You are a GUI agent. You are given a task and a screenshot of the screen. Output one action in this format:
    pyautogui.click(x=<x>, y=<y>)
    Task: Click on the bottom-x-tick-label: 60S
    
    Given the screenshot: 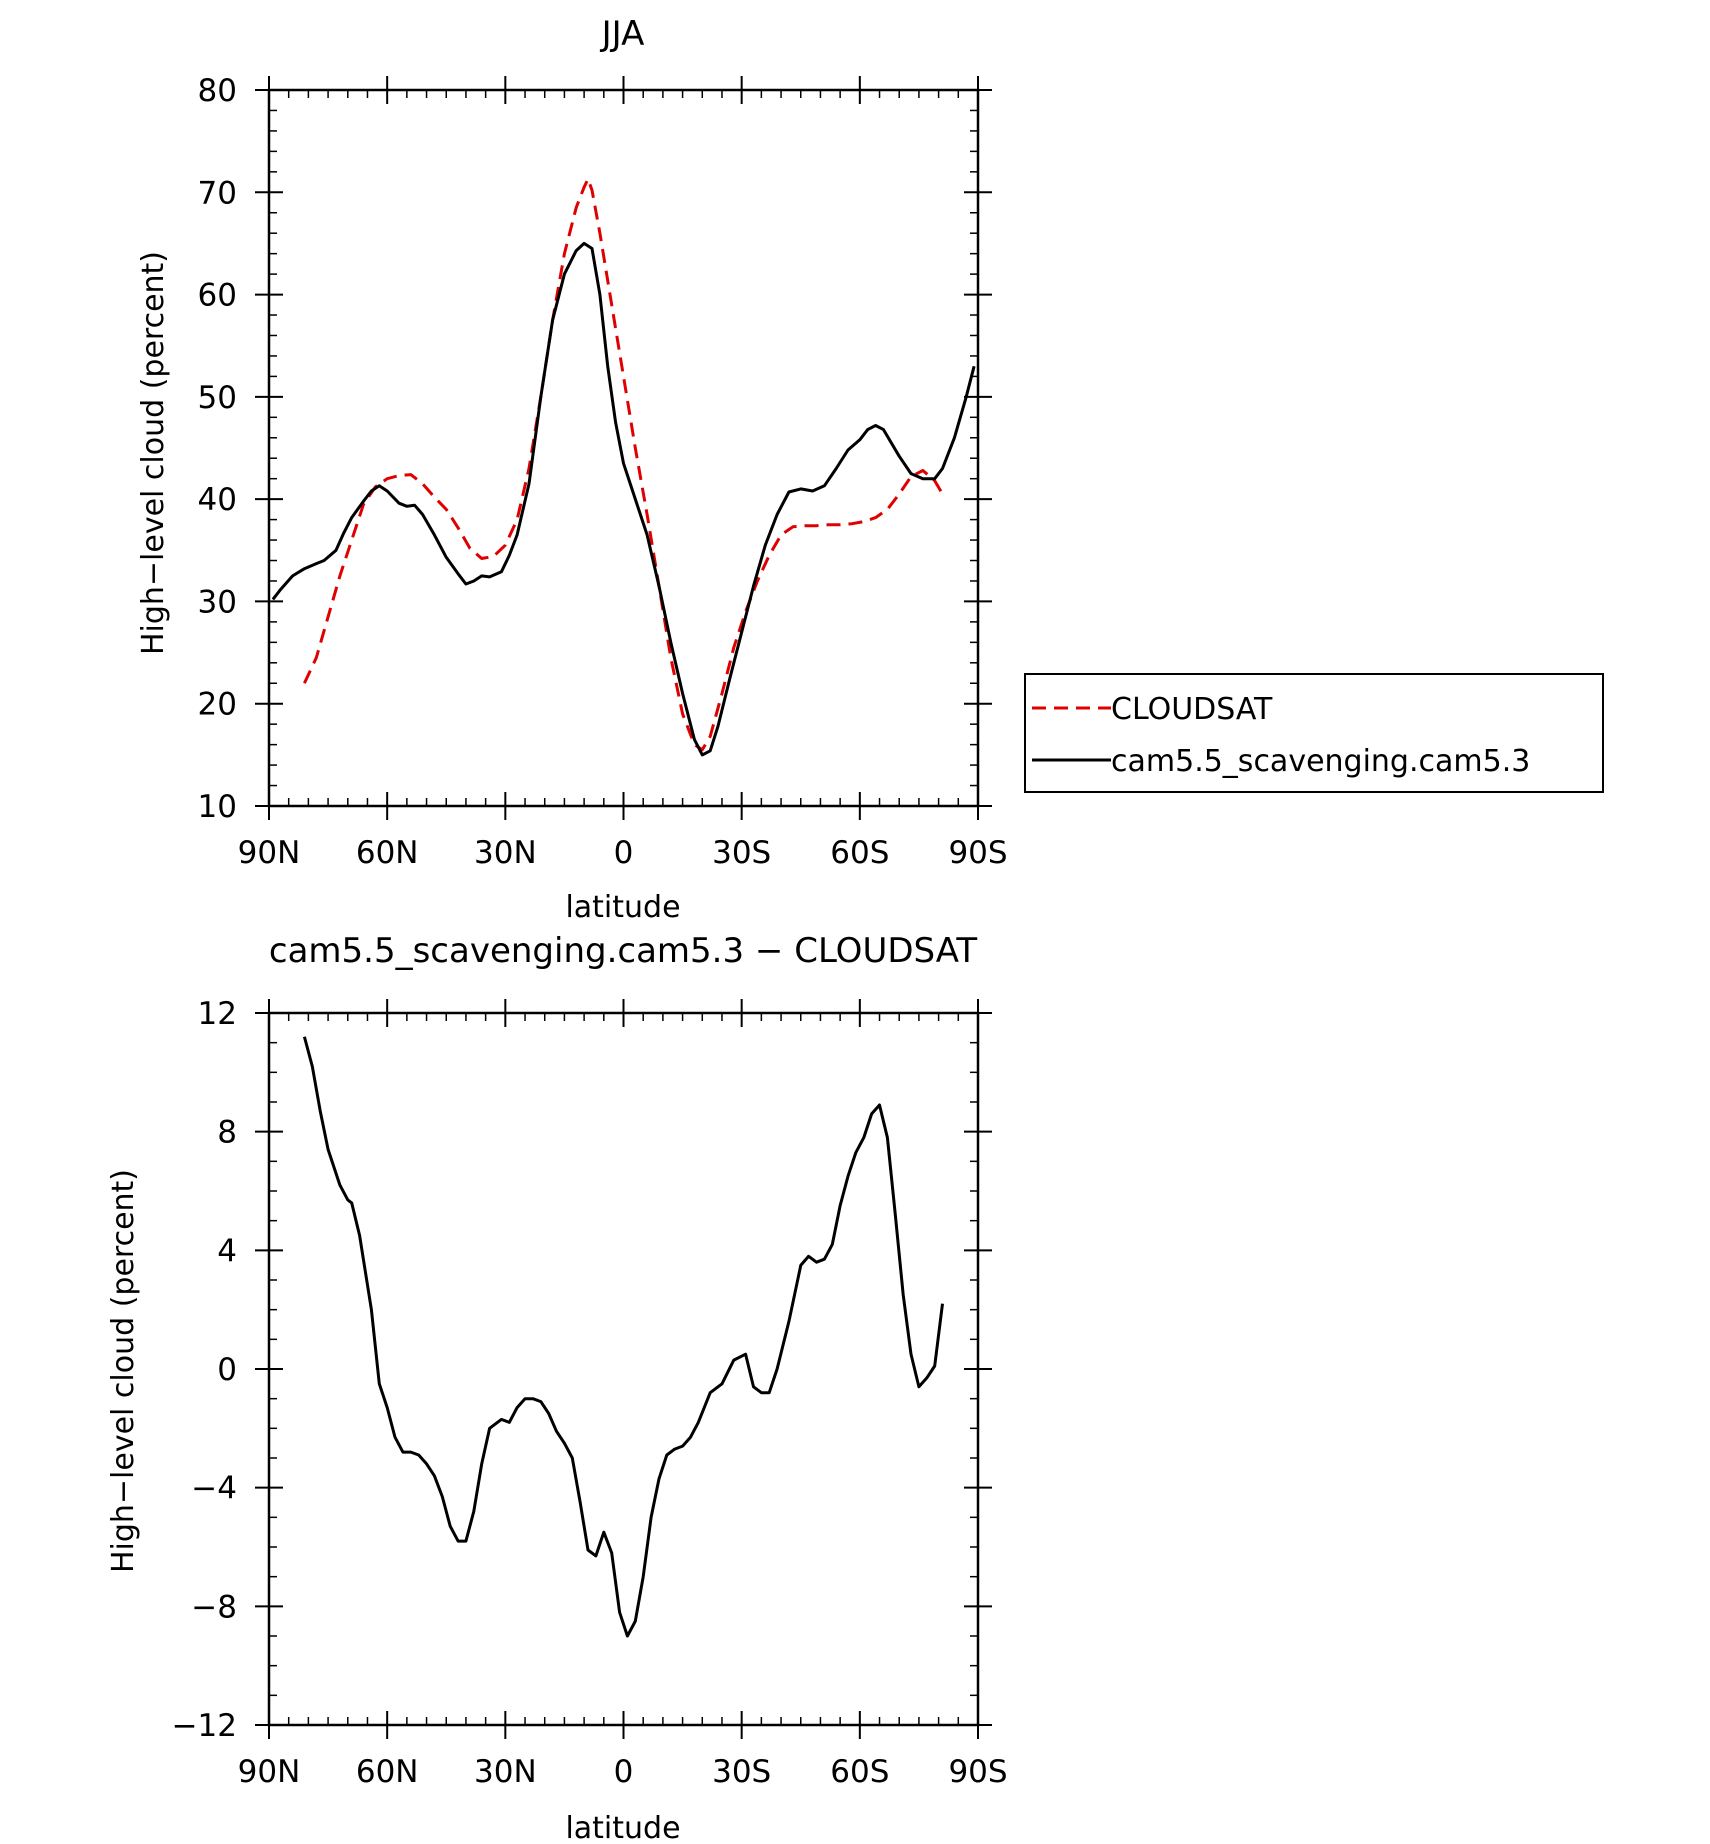 What is the action you would take?
    pyautogui.click(x=859, y=1772)
    